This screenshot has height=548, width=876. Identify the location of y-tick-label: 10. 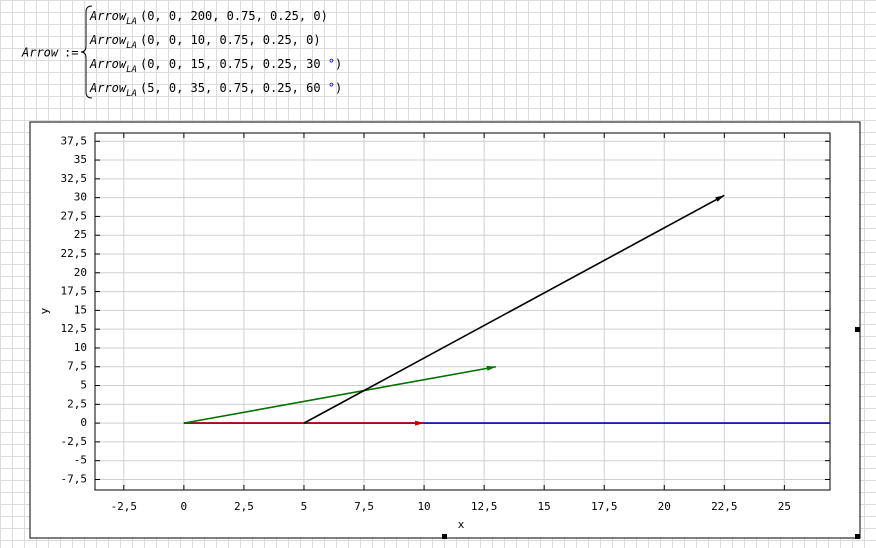
(80, 347).